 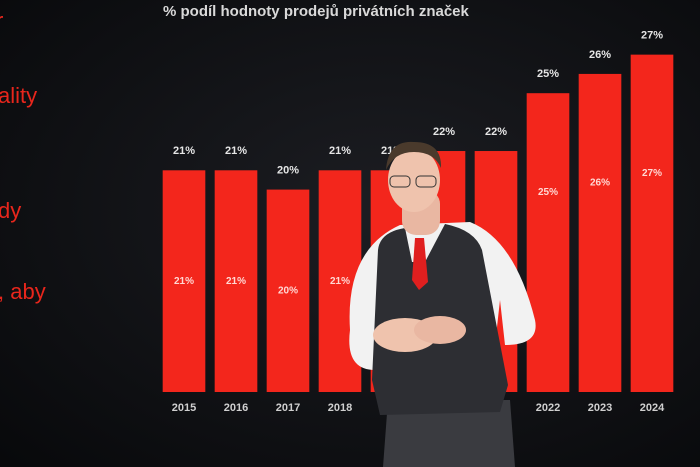 I want to click on inner-value-label: 20%, so click(x=288, y=290).